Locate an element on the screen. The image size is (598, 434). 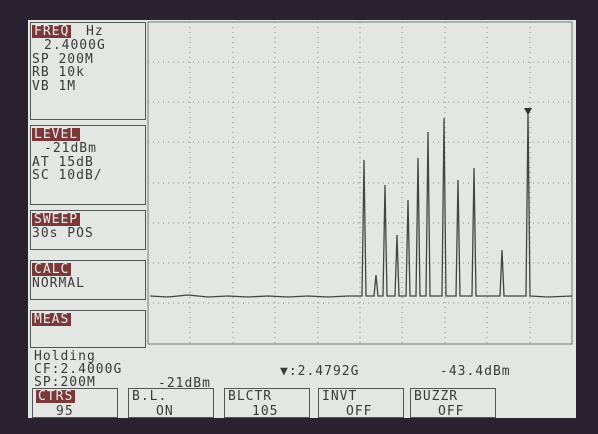
marker-freq: ▼:2.4792G is located at coordinates (320, 371).